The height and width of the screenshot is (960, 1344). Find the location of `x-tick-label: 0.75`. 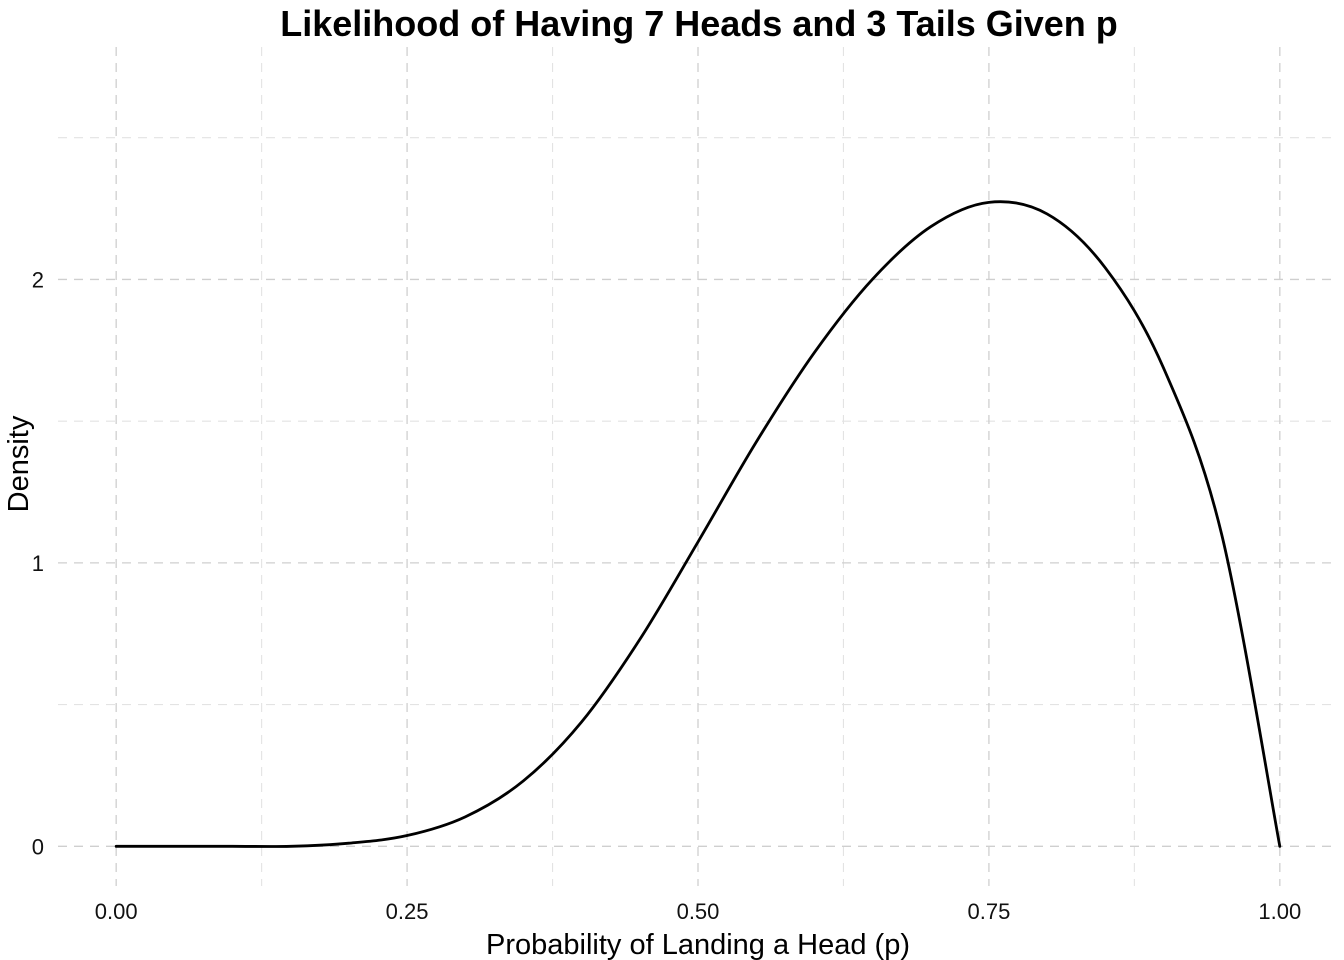

x-tick-label: 0.75 is located at coordinates (988, 911).